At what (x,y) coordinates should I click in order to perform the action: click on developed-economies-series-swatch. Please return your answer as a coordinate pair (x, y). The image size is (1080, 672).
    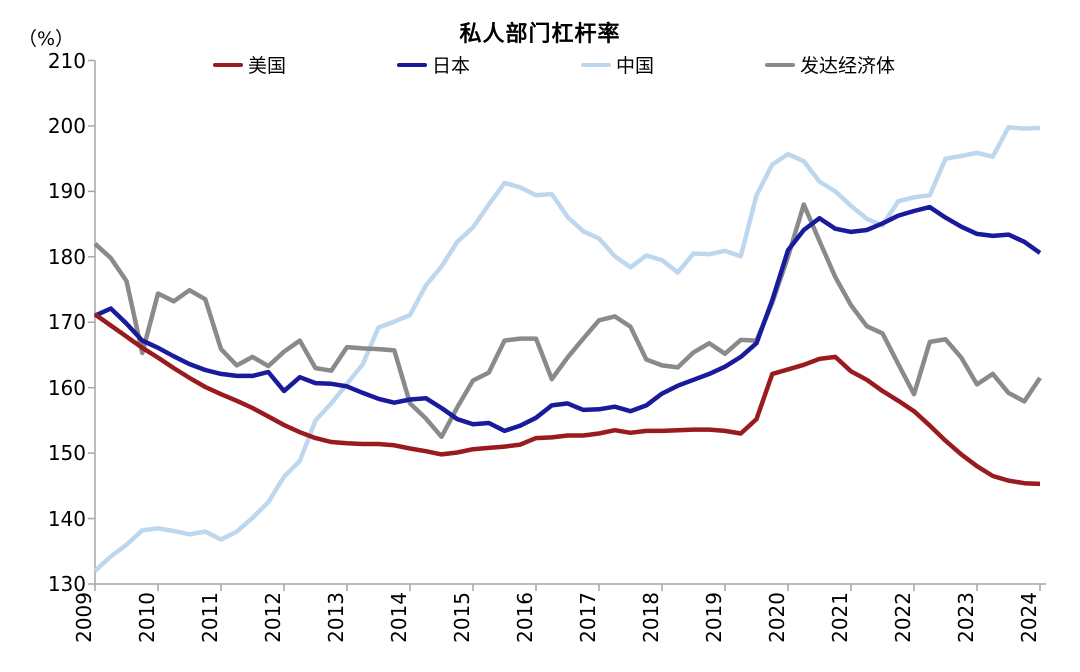
    Looking at the image, I should click on (779, 64).